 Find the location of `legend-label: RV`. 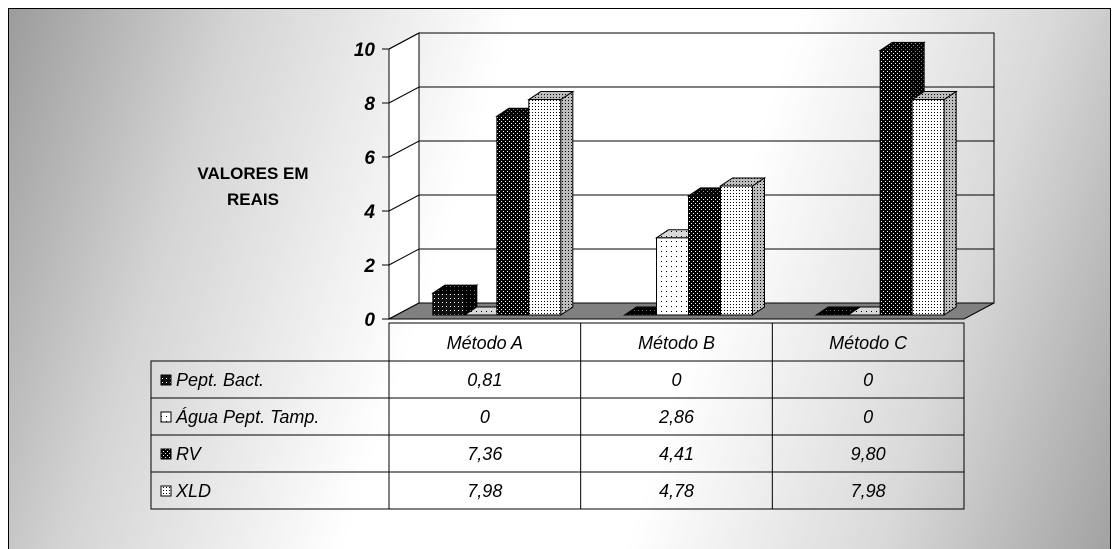

legend-label: RV is located at coordinates (189, 454).